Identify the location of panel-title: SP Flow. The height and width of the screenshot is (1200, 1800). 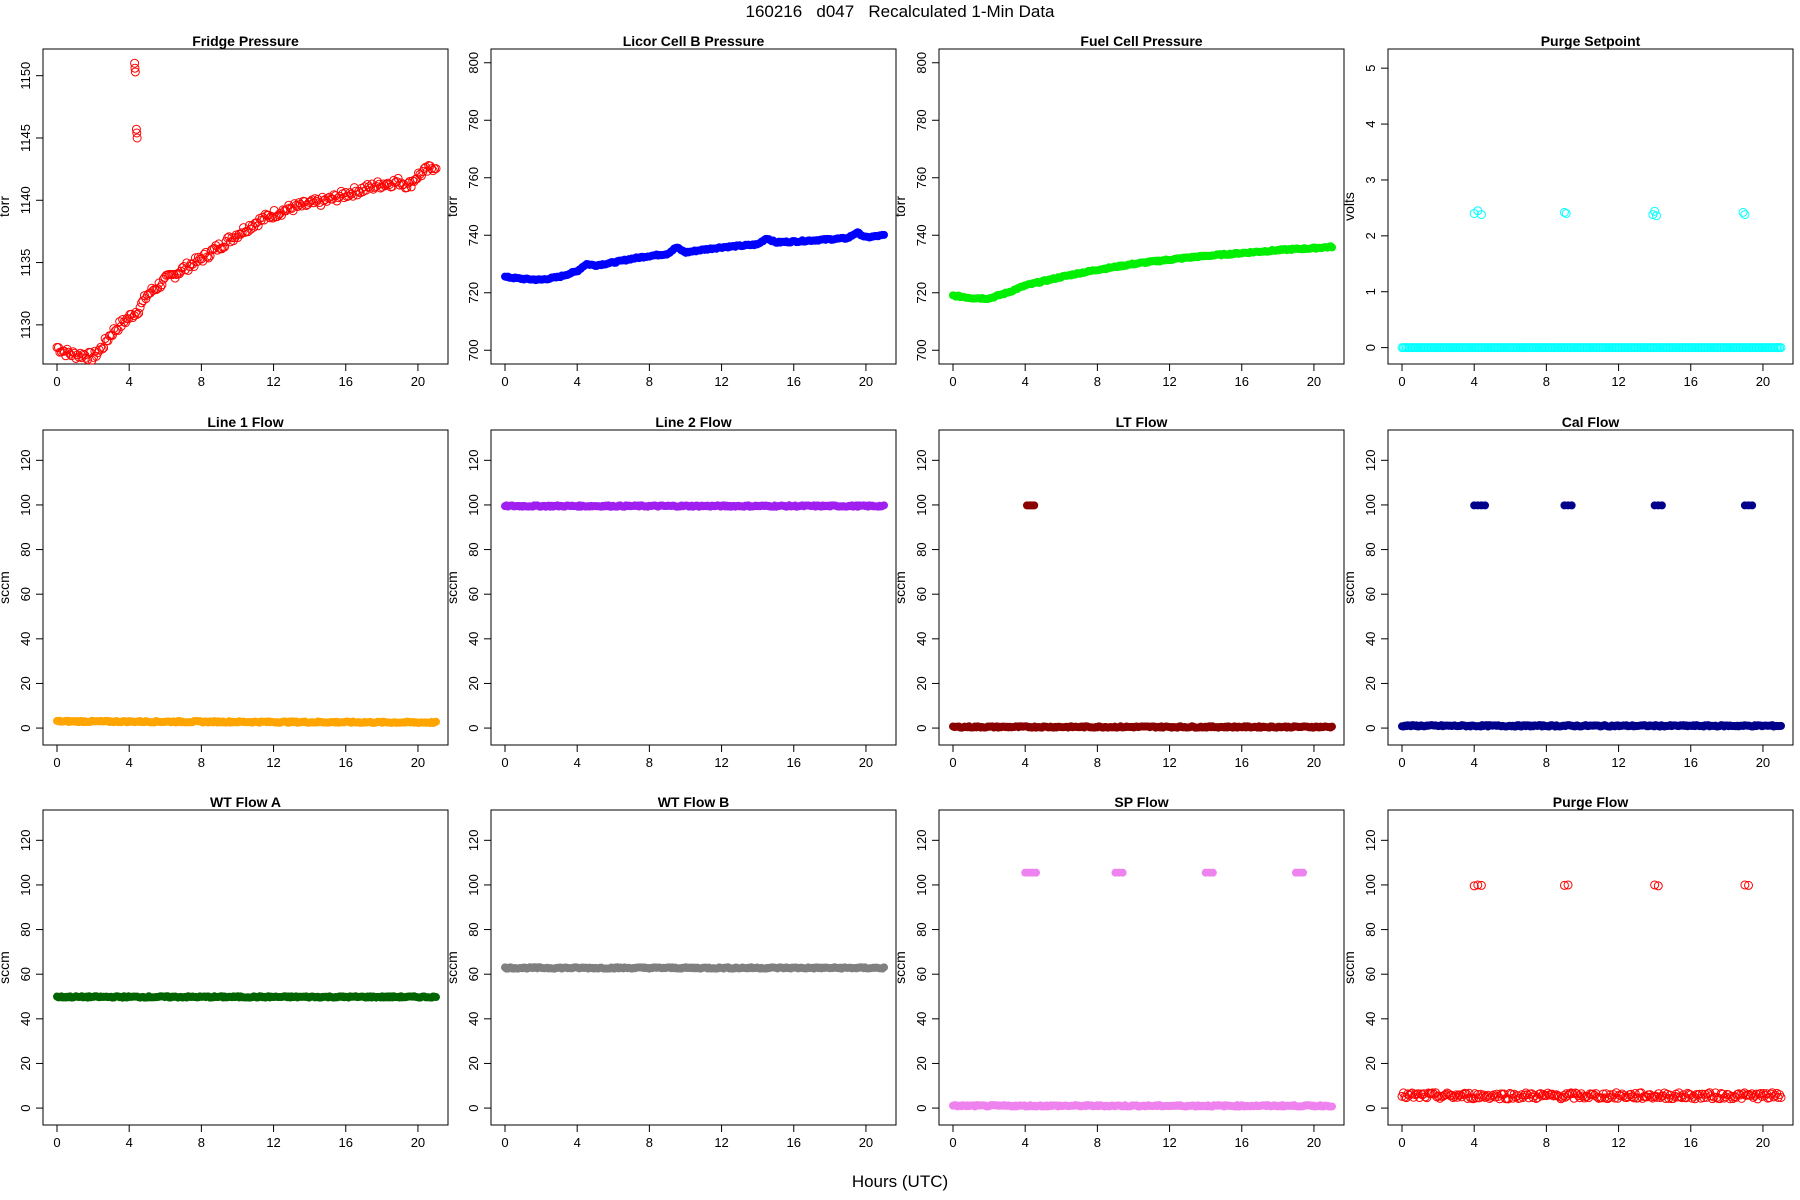
(1141, 802).